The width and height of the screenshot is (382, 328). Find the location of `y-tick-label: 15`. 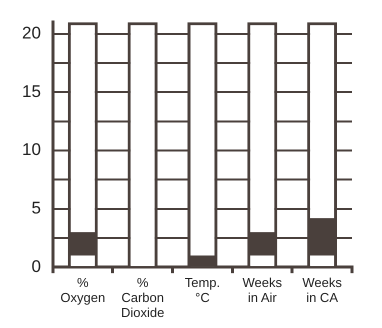

y-tick-label: 15 is located at coordinates (31, 91).